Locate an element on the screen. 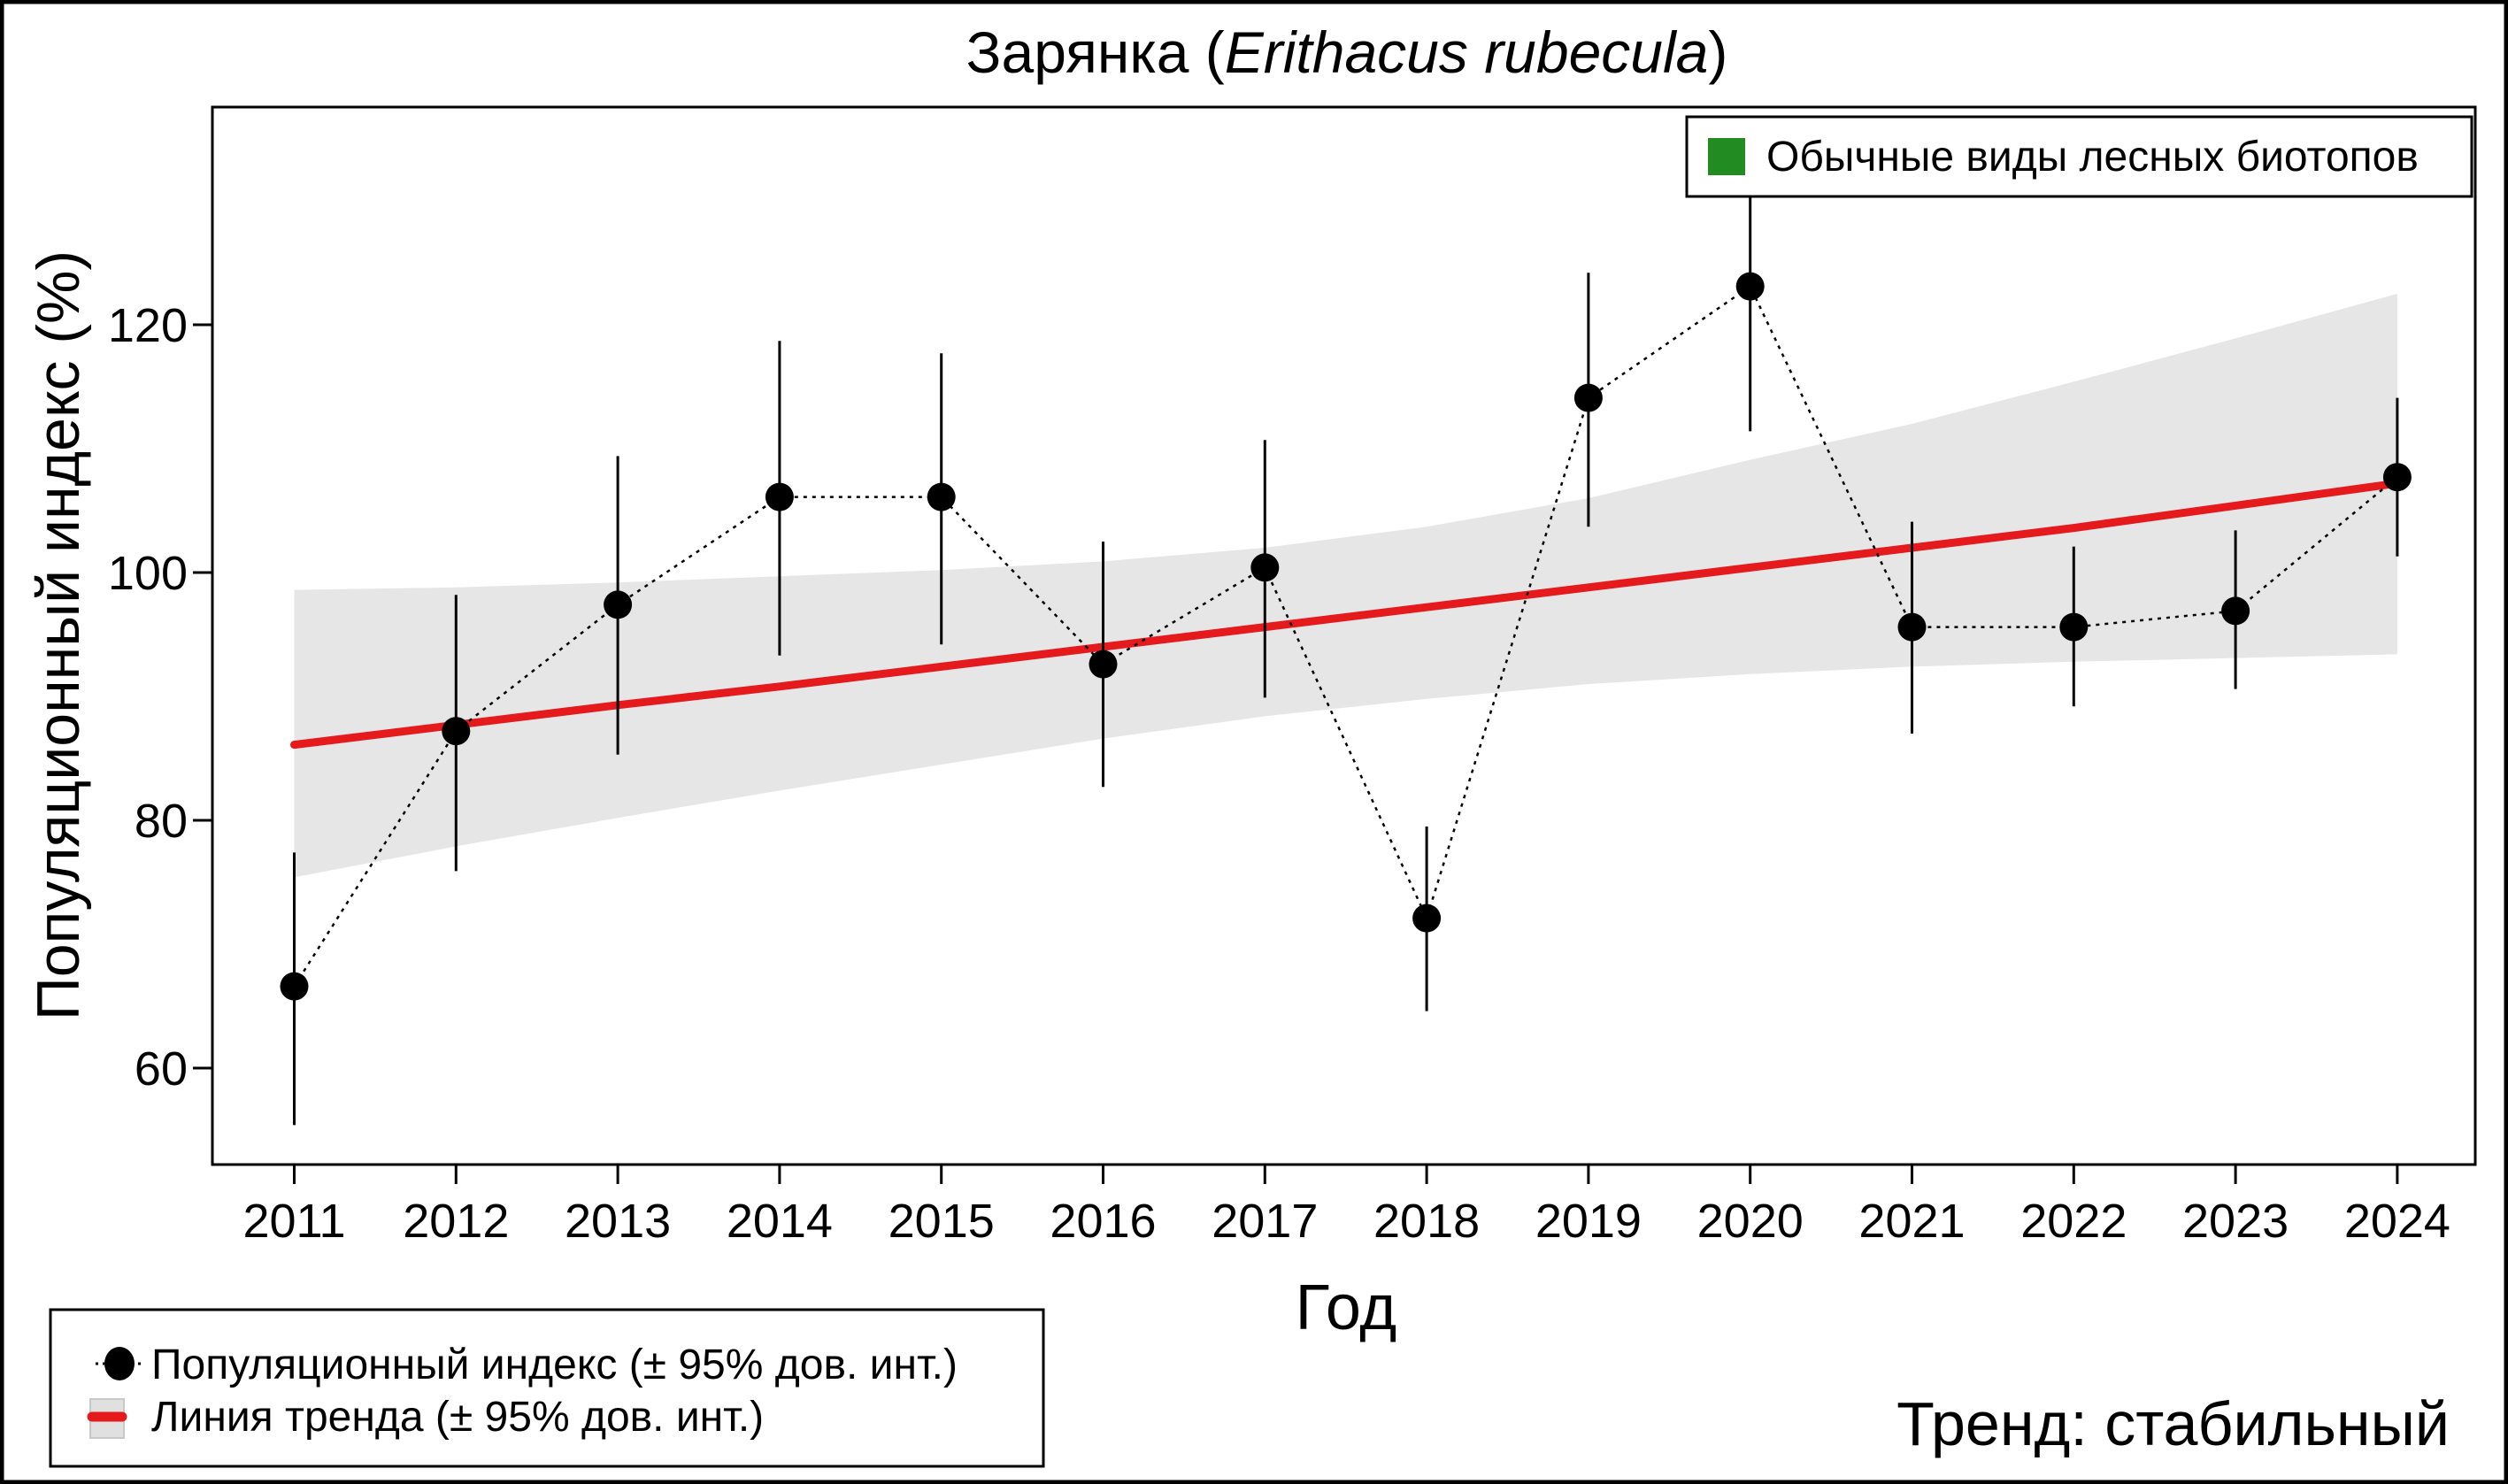 Image resolution: width=2508 pixels, height=1484 pixels. habitat-legend: Обычные виды лесных биотопов is located at coordinates (2079, 156).